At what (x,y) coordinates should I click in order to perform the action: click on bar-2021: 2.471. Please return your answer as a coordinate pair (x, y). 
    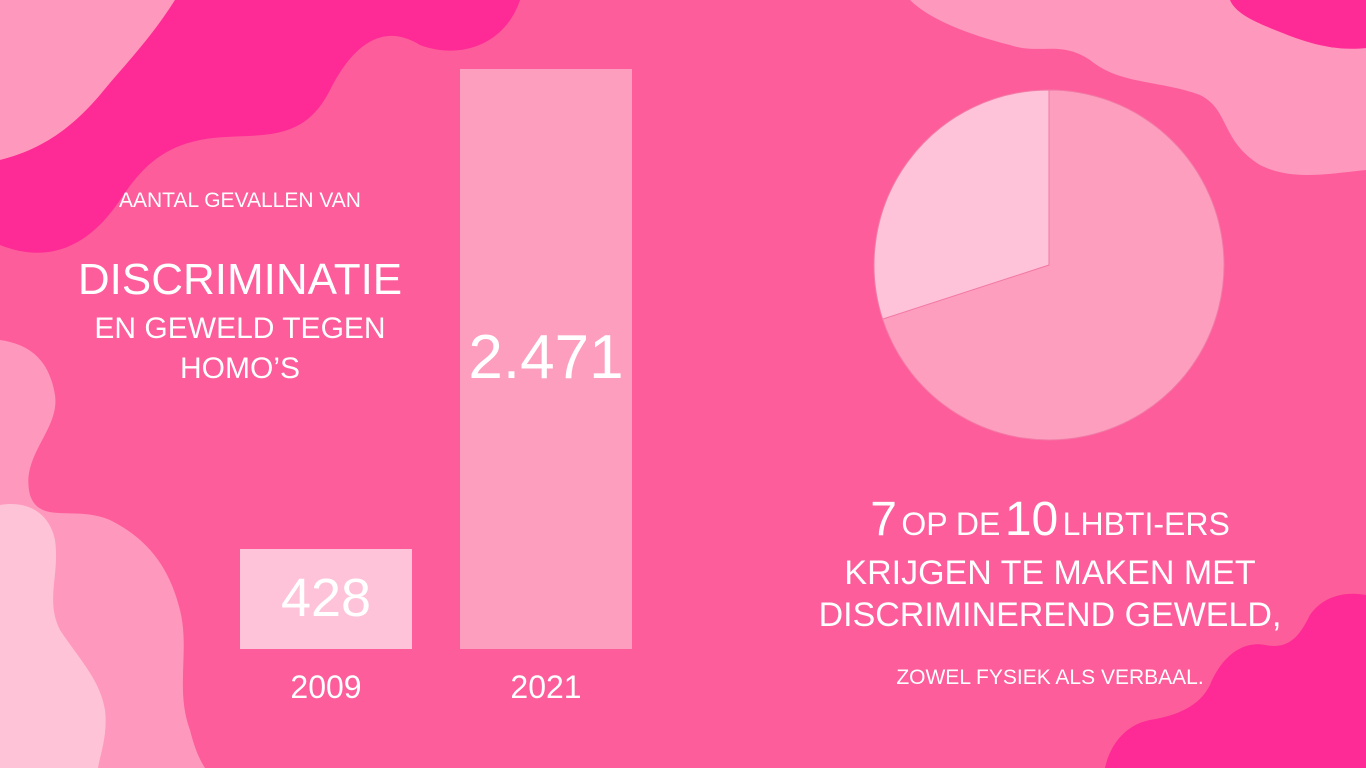
    Looking at the image, I should click on (546, 359).